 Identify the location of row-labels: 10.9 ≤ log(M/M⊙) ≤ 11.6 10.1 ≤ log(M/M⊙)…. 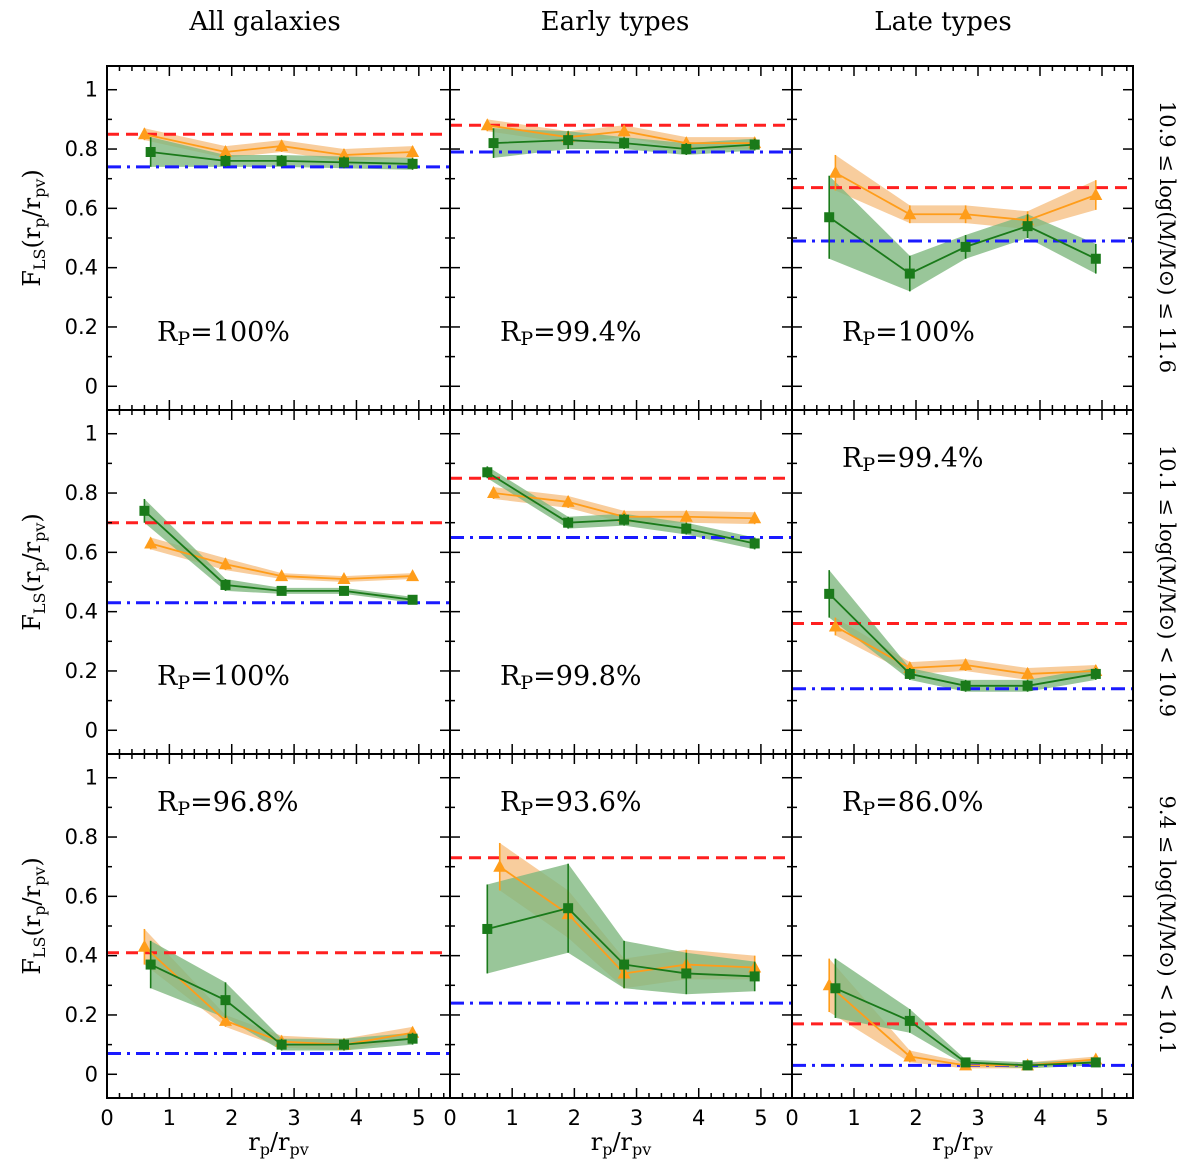
(1167, 578).